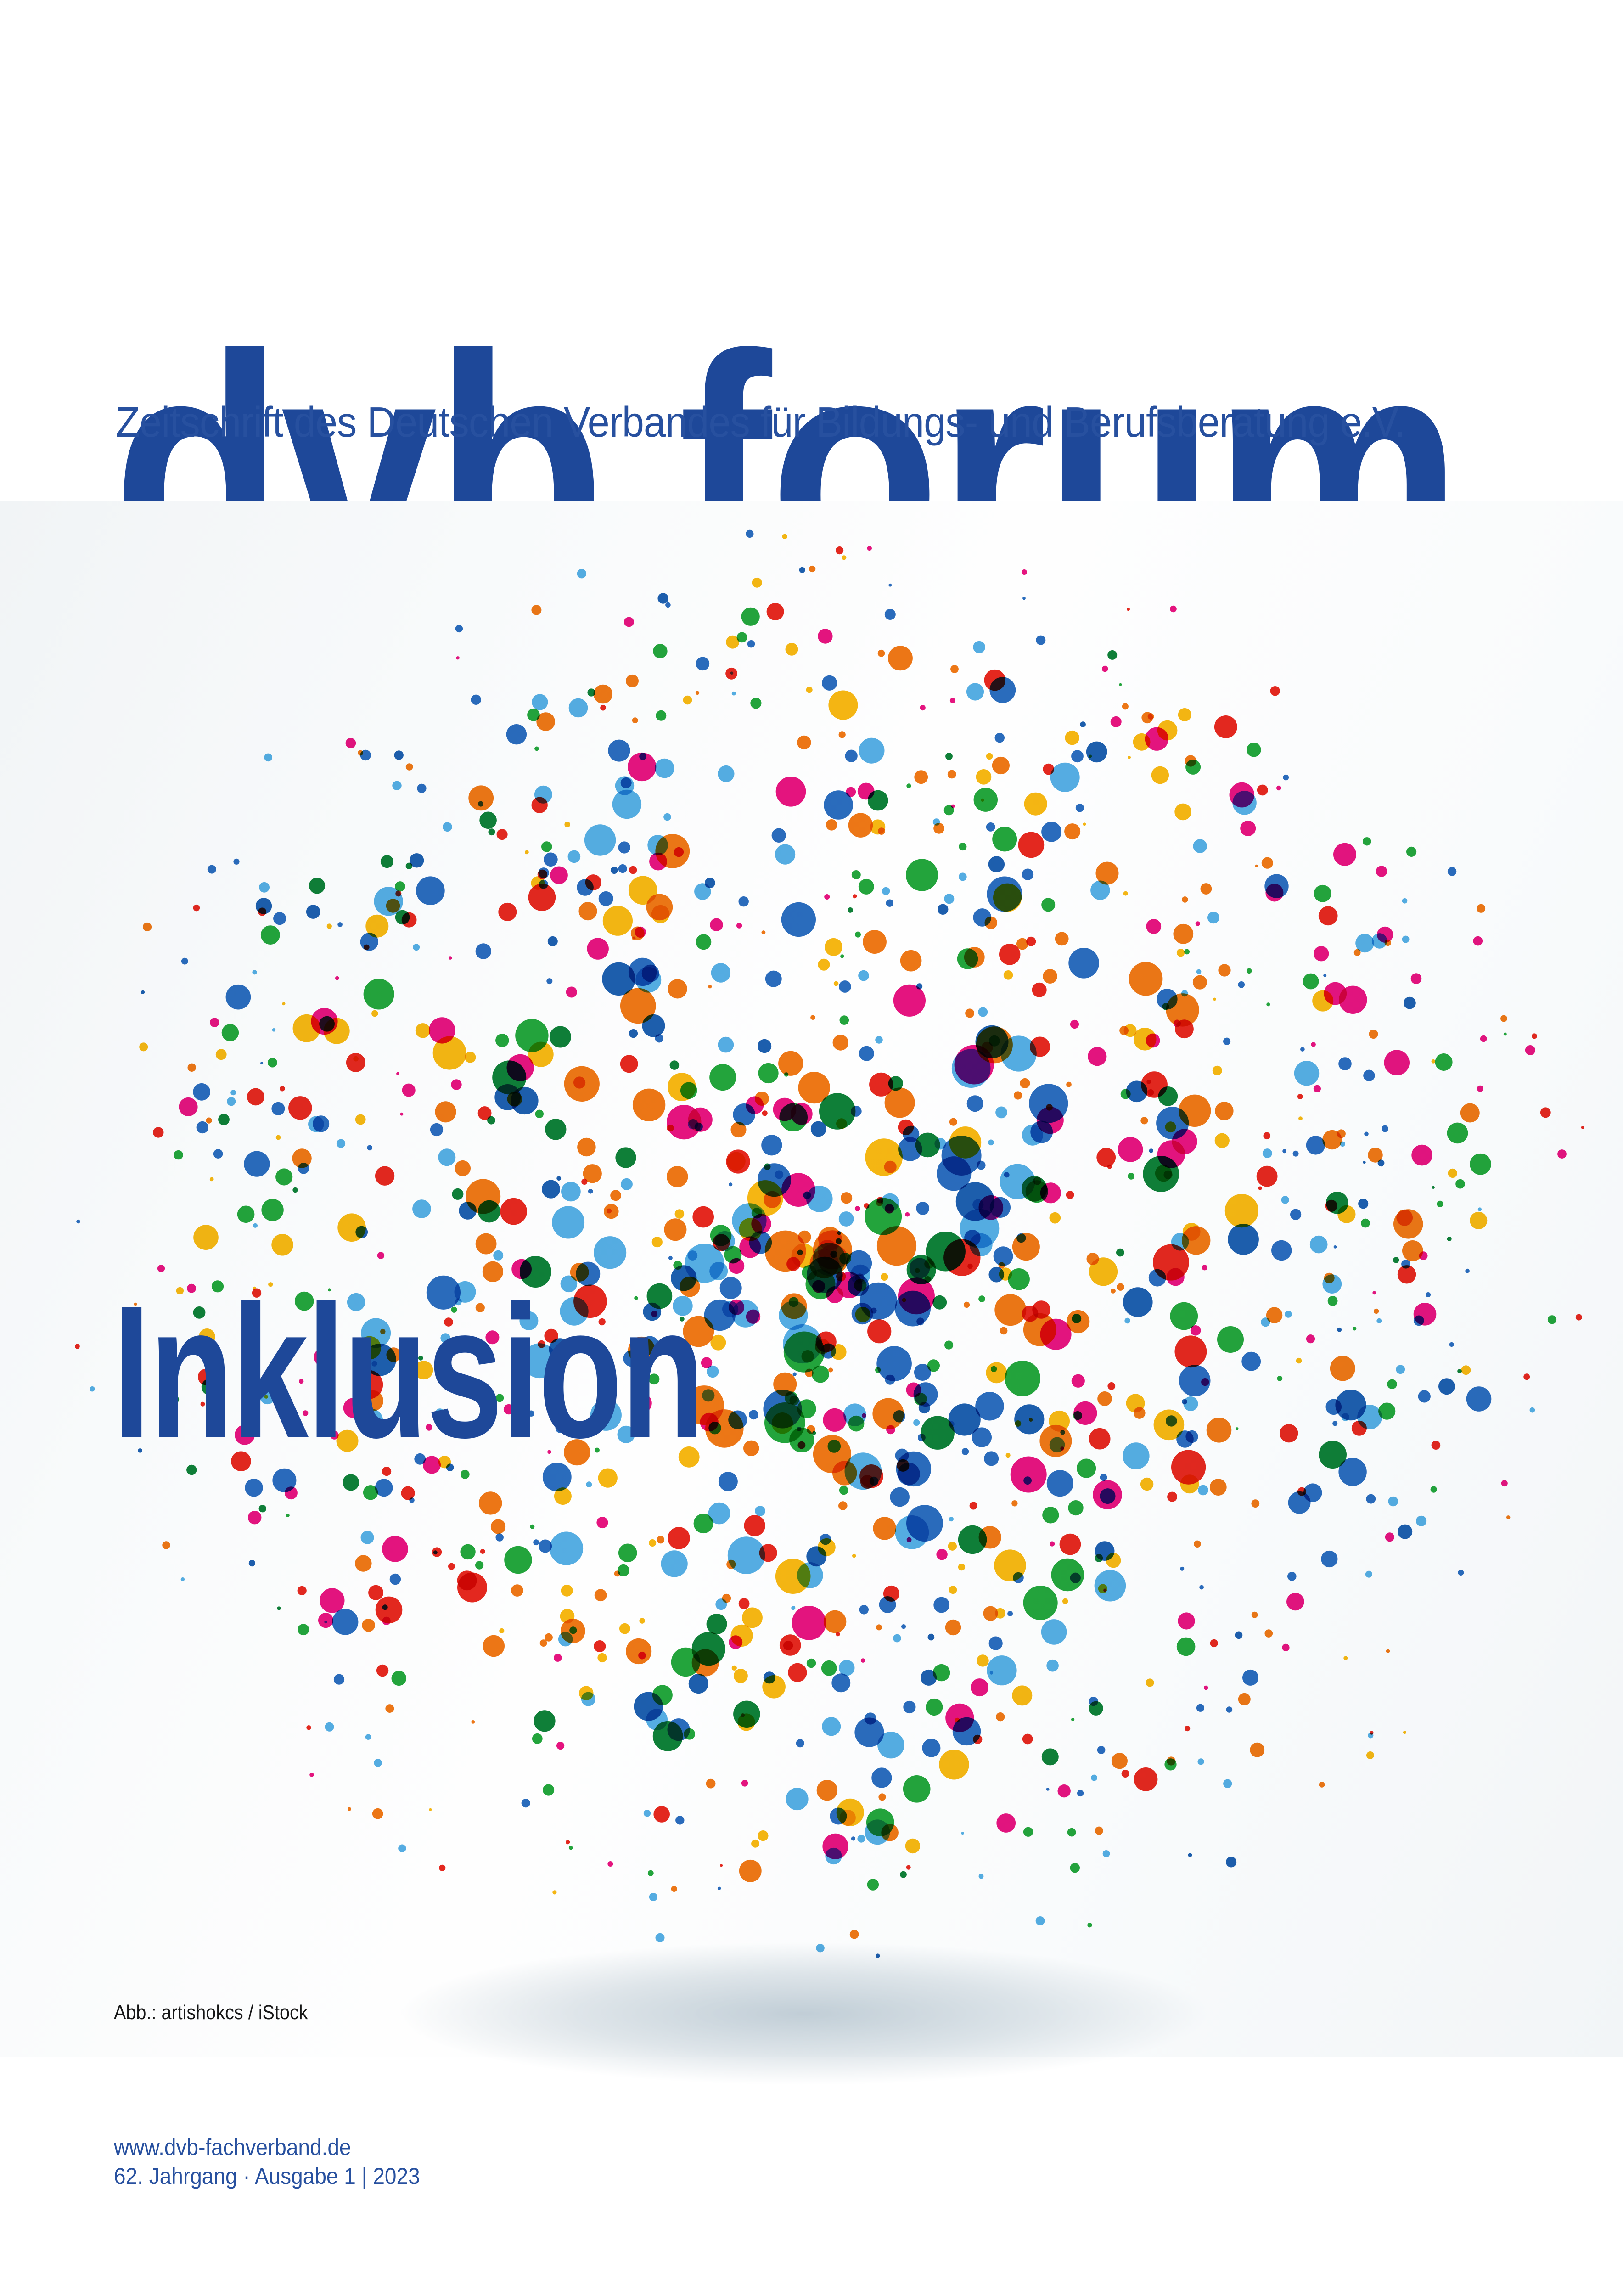  I want to click on issue-info: 62. Jahrgang · Ausgabe 1 | 2023, so click(267, 2176).